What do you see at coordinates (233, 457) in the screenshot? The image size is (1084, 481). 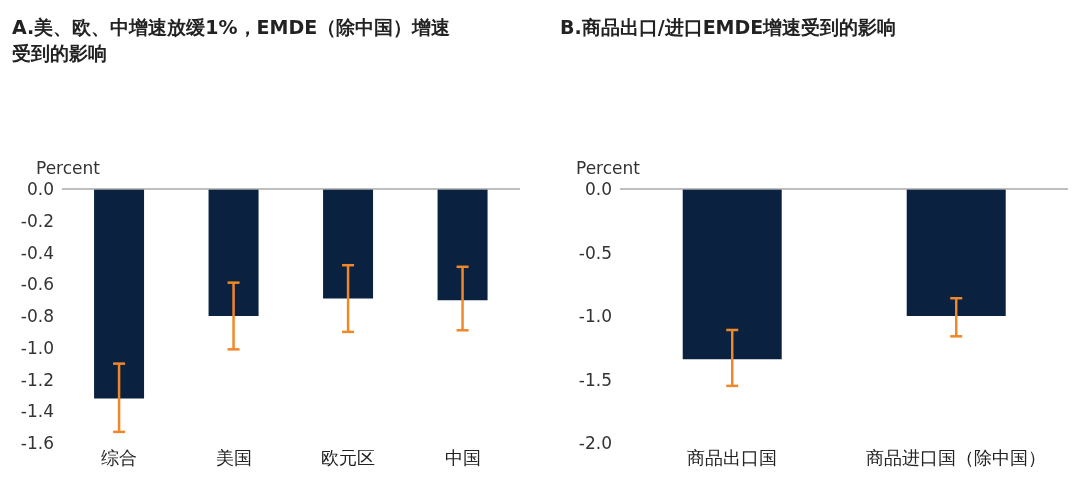 I see `x-tick-label: 美国` at bounding box center [233, 457].